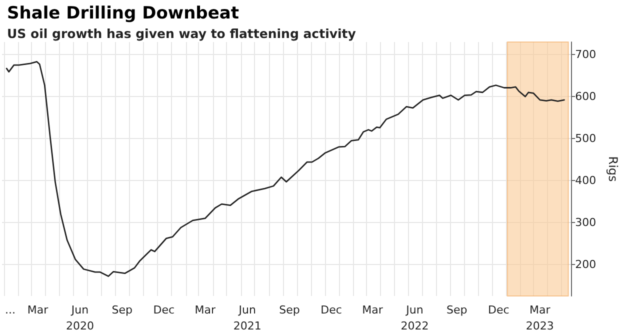 The width and height of the screenshot is (627, 334). I want to click on chart-title: Shale Drilling Downbeat, so click(123, 14).